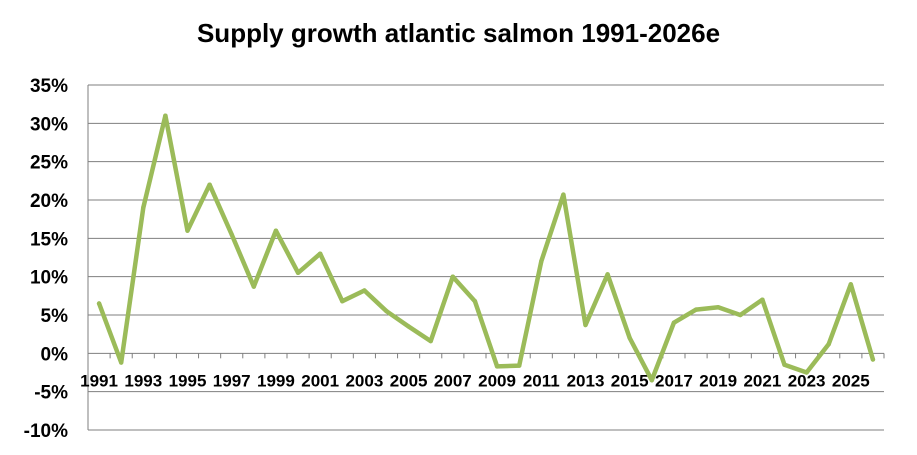 Image resolution: width=917 pixels, height=455 pixels. What do you see at coordinates (718, 380) in the screenshot?
I see `x-tick-label: 2019` at bounding box center [718, 380].